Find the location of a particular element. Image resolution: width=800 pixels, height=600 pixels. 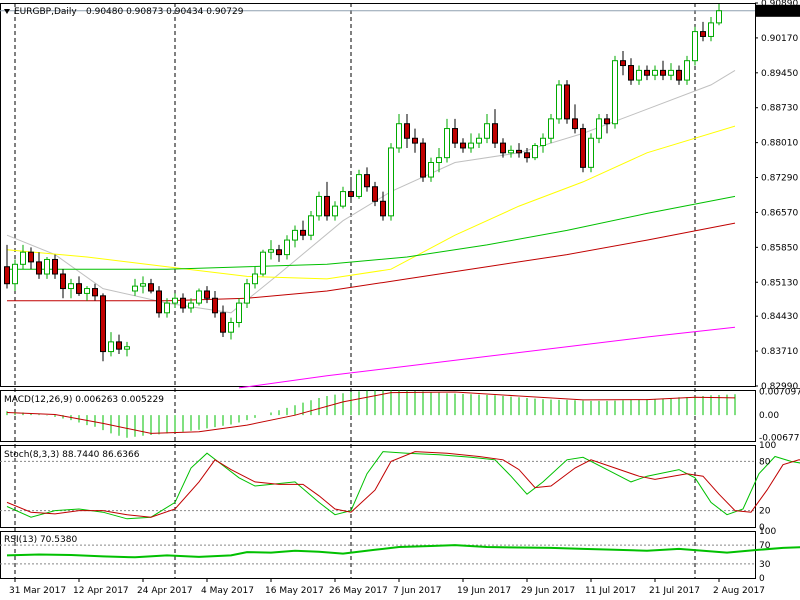

x-tick-label: 7 Jun 2017 is located at coordinates (417, 591).